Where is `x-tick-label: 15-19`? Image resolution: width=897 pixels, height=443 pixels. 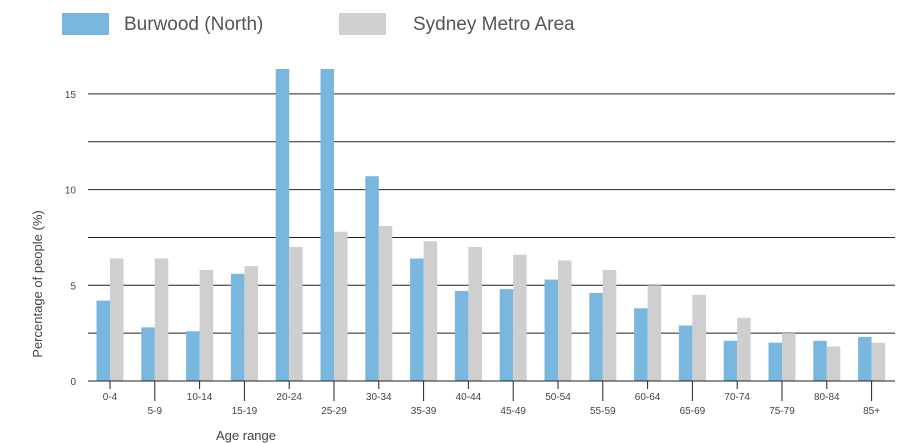
x-tick-label: 15-19 is located at coordinates (245, 411).